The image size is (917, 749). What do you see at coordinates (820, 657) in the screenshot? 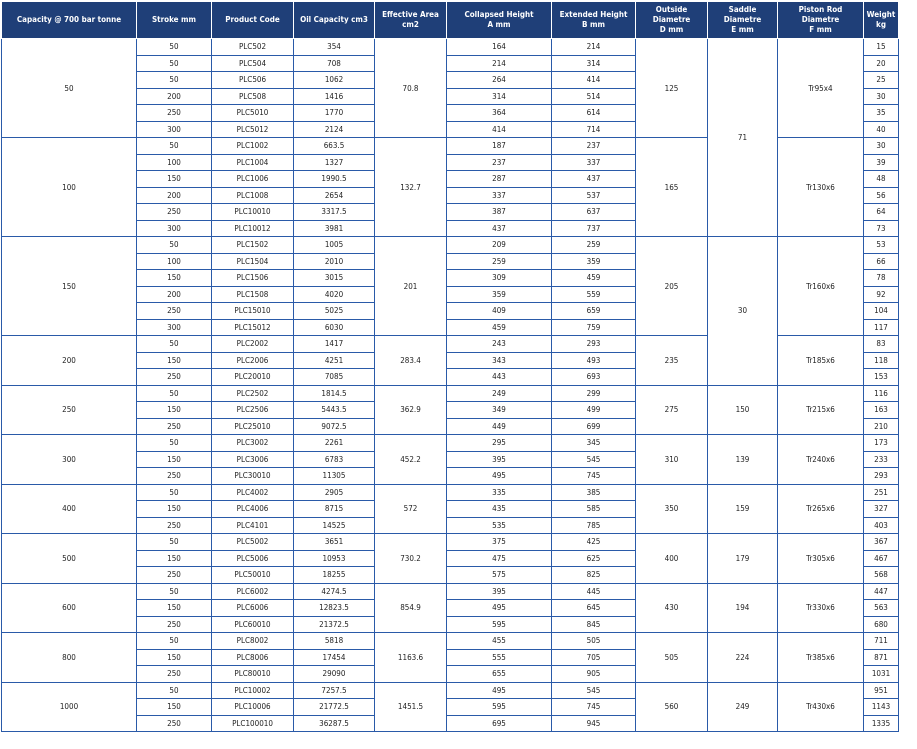
I see `piston-rod-cell: Tr385x6` at bounding box center [820, 657].